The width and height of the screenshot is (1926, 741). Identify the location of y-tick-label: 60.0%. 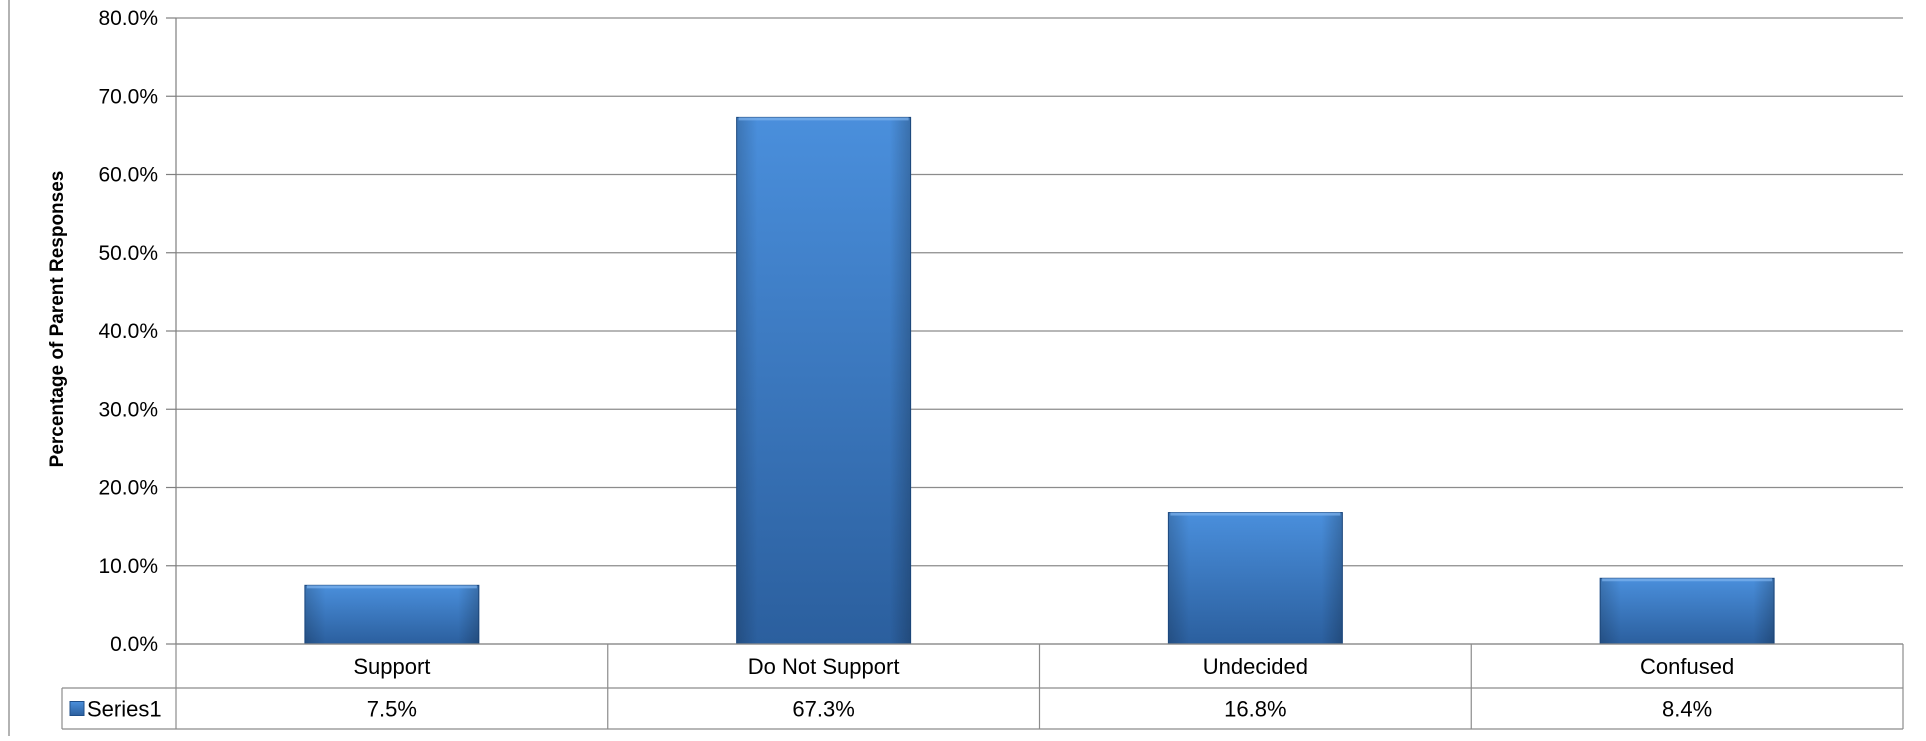
(128, 175).